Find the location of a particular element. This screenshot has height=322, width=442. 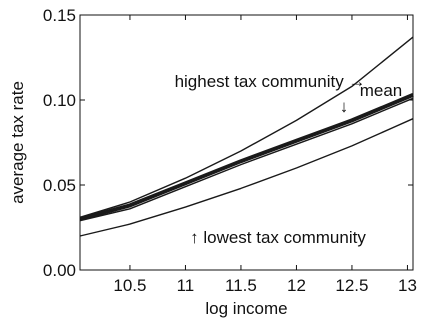

x-tick-label: 12.5 is located at coordinates (351, 285).